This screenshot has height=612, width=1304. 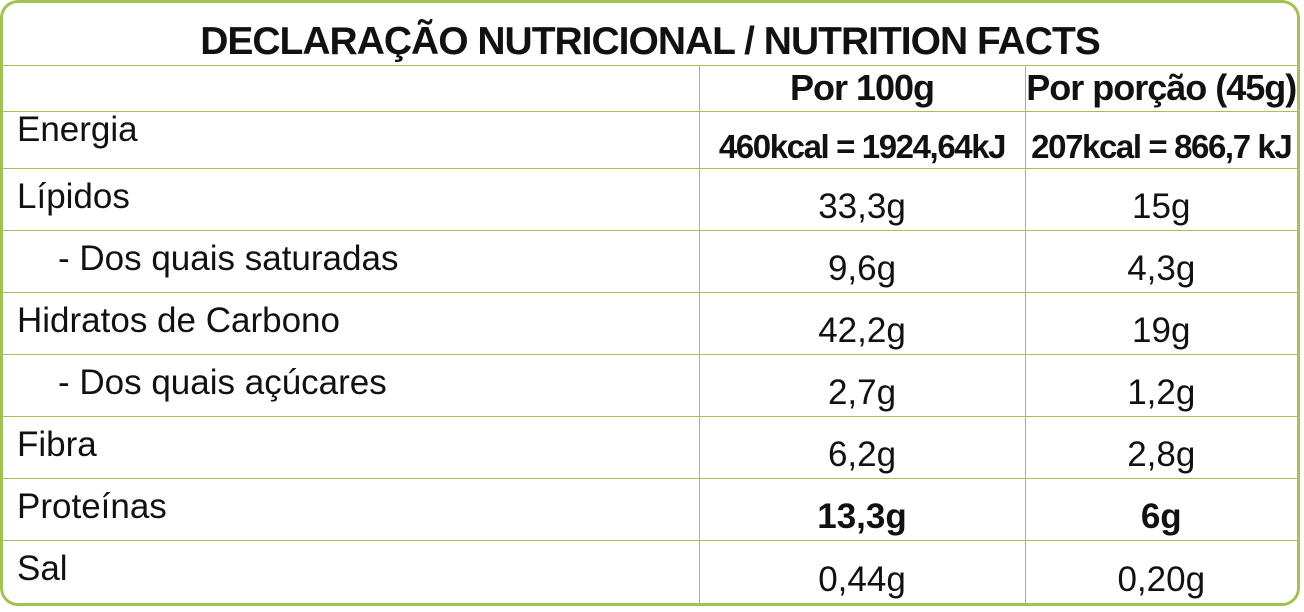 What do you see at coordinates (862, 386) in the screenshot?
I see `value-per-100g: 2,7g` at bounding box center [862, 386].